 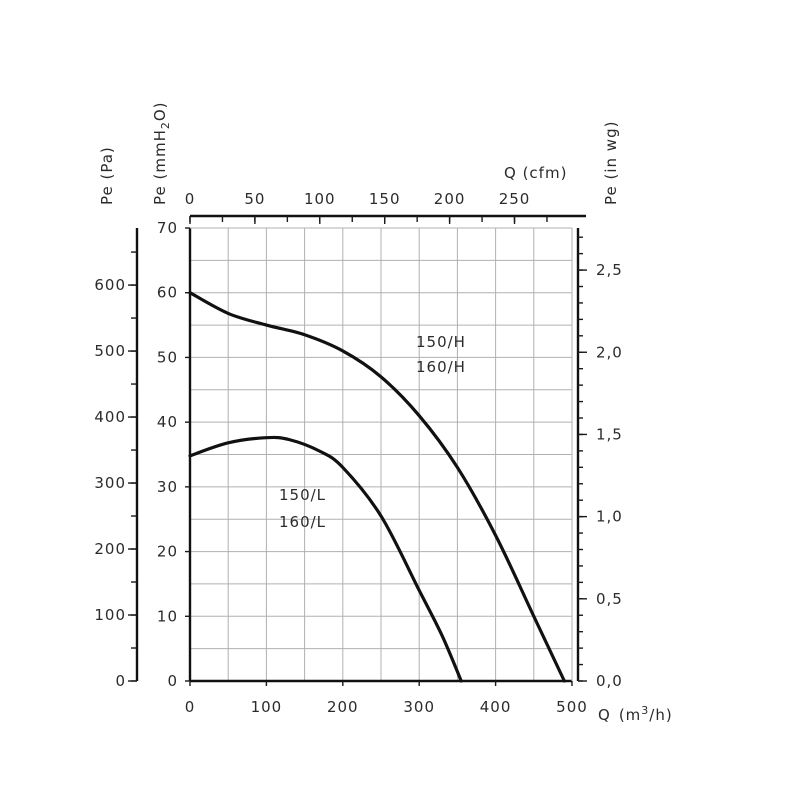 I want to click on inwg-tick-label: 0,5, so click(x=609, y=599).